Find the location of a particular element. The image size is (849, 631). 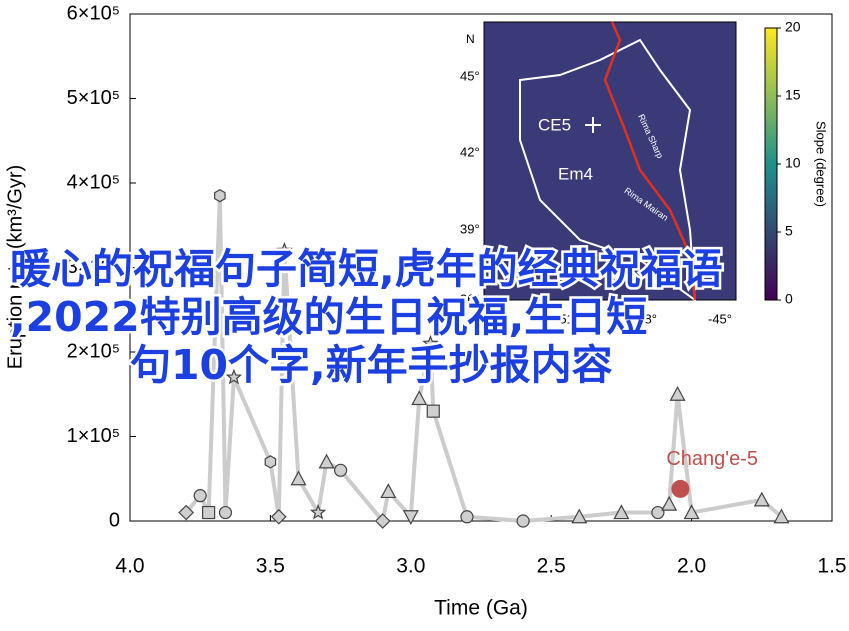

overlay-text: 暖心的祝福句子简短,虎年的经典祝福语 is located at coordinates (366, 269).